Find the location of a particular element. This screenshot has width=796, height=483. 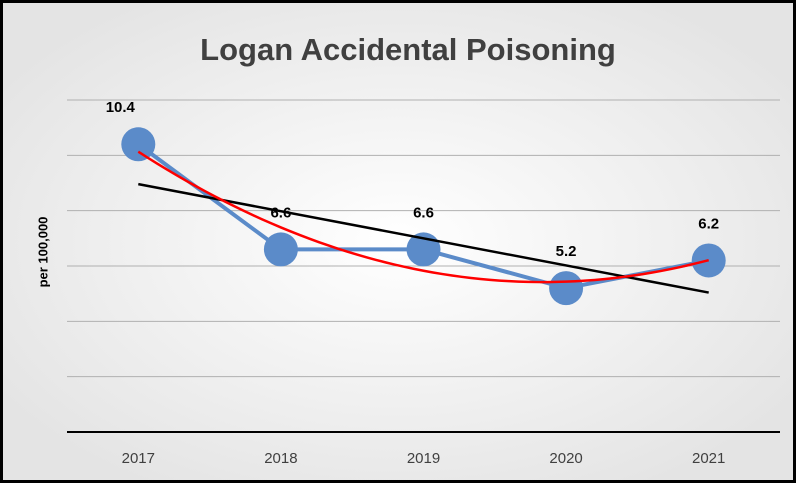

x-tick-label: 2020 is located at coordinates (565, 458).